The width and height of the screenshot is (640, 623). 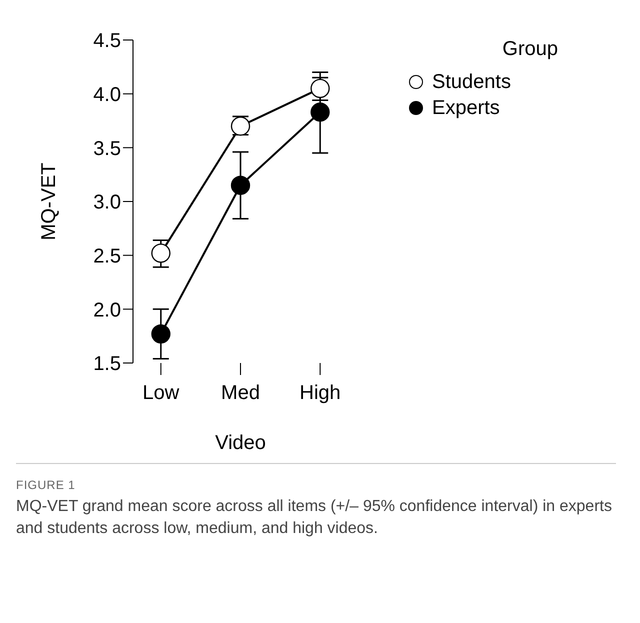 What do you see at coordinates (107, 41) in the screenshot?
I see `y-tick-label: 4.5` at bounding box center [107, 41].